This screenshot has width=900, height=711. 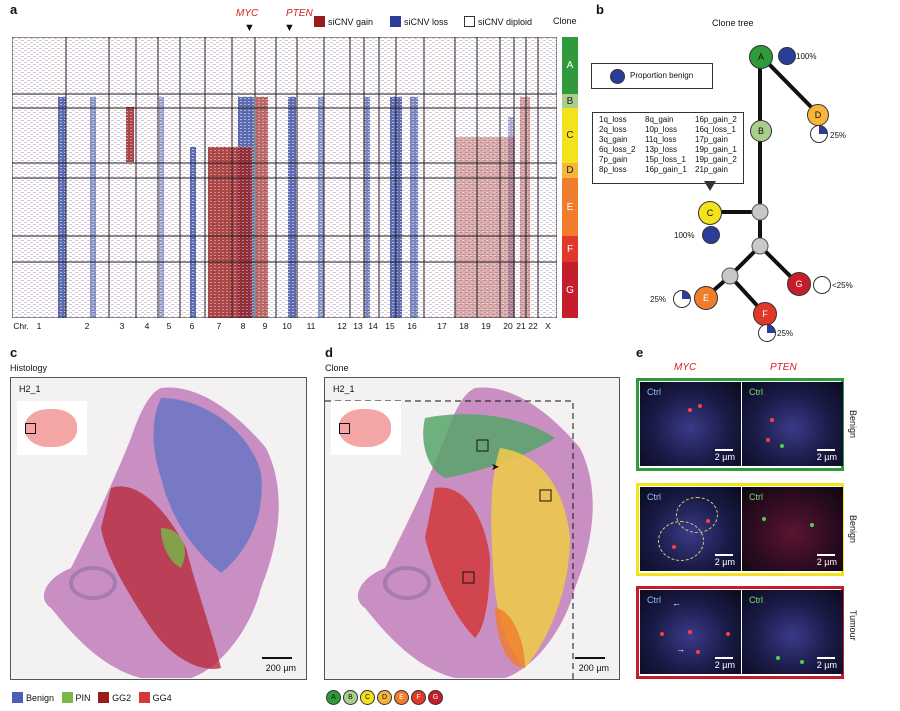 What do you see at coordinates (401, 697) in the screenshot?
I see `clone-legend-e: E` at bounding box center [401, 697].